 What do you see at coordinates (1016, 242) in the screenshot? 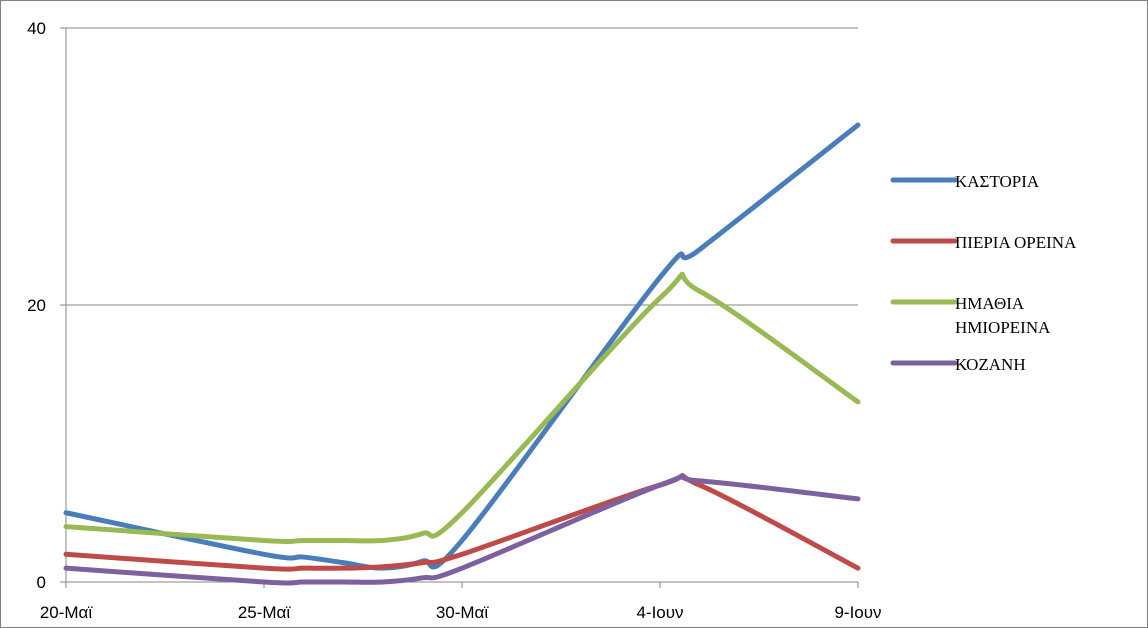
I see `legend-label-2: ΠΙΕΡΙΑ ΟΡΕΙΝΑ` at bounding box center [1016, 242].